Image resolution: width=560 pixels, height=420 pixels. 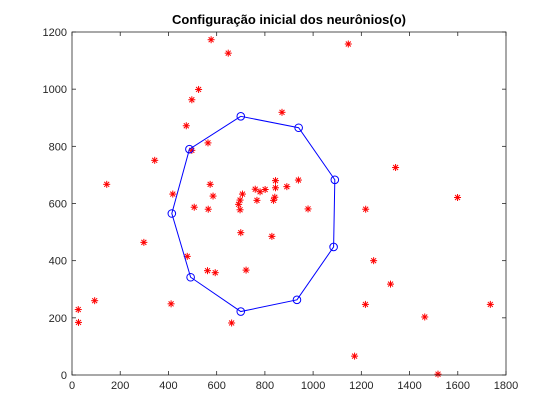 What do you see at coordinates (409, 386) in the screenshot?
I see `x-tick-label: 1400` at bounding box center [409, 386].